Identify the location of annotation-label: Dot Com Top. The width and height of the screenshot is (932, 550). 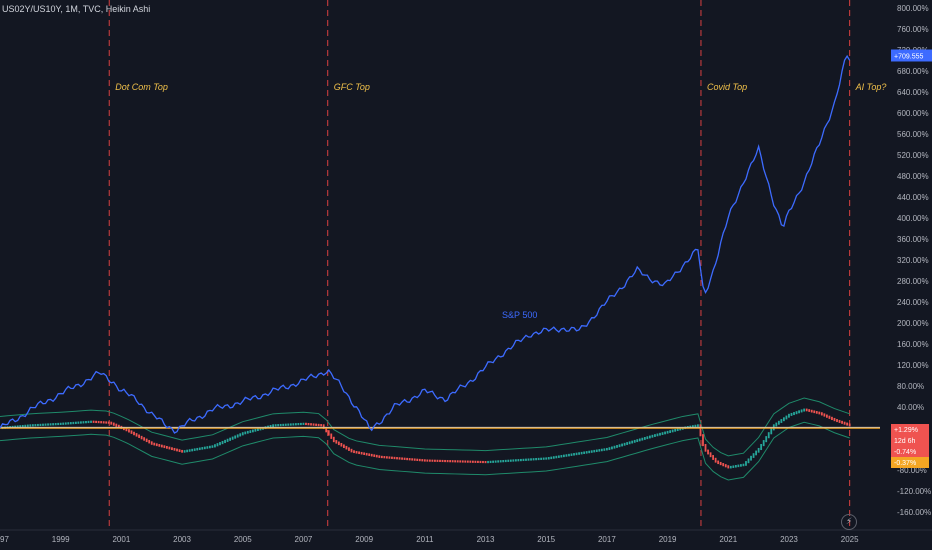
(141, 87).